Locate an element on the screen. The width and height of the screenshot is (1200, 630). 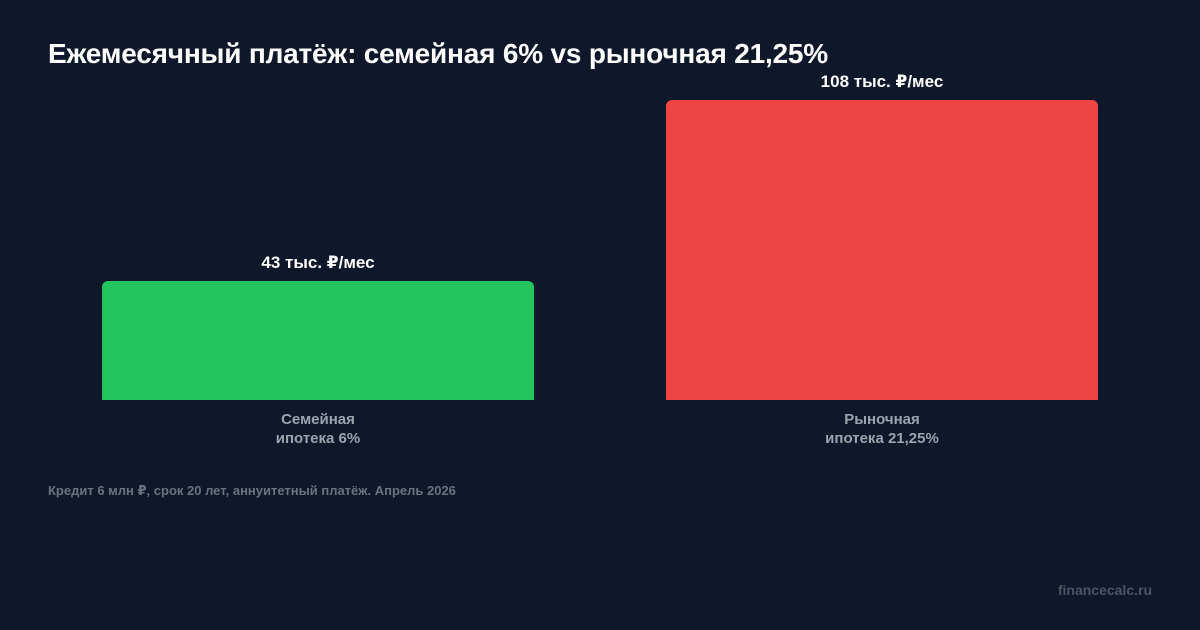
category-label-1: Семейная ипотека 6% is located at coordinates (318, 429).